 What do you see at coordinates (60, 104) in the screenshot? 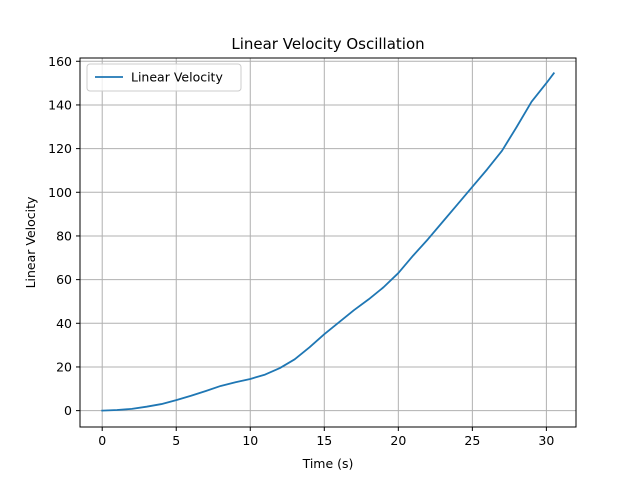
I see `y-tick-label: 140` at bounding box center [60, 104].